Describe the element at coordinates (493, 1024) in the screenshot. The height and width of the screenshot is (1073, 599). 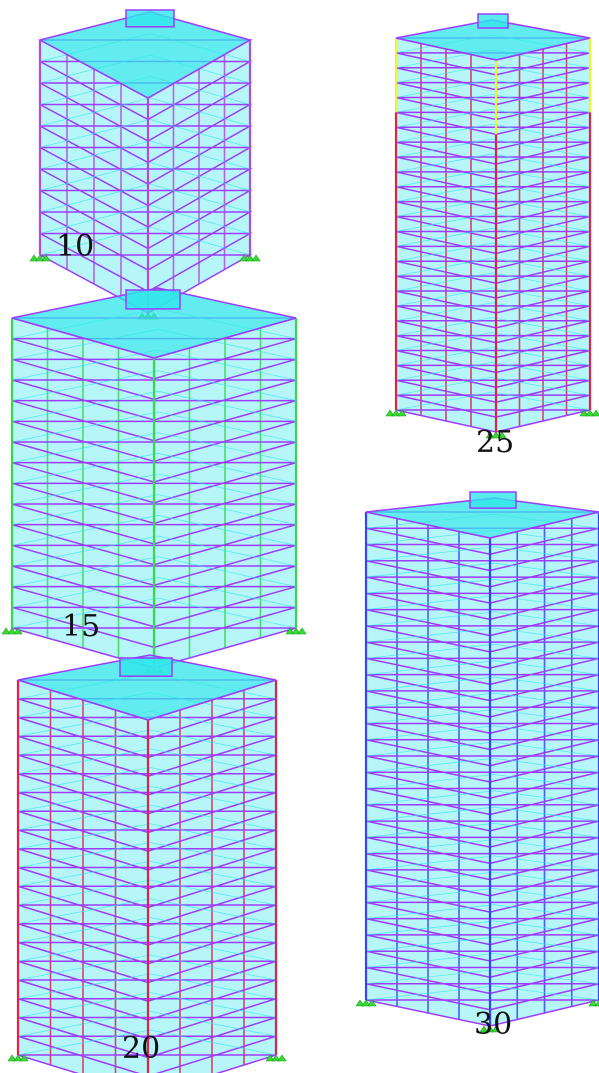
I see `label-30-stories: 30` at that location.